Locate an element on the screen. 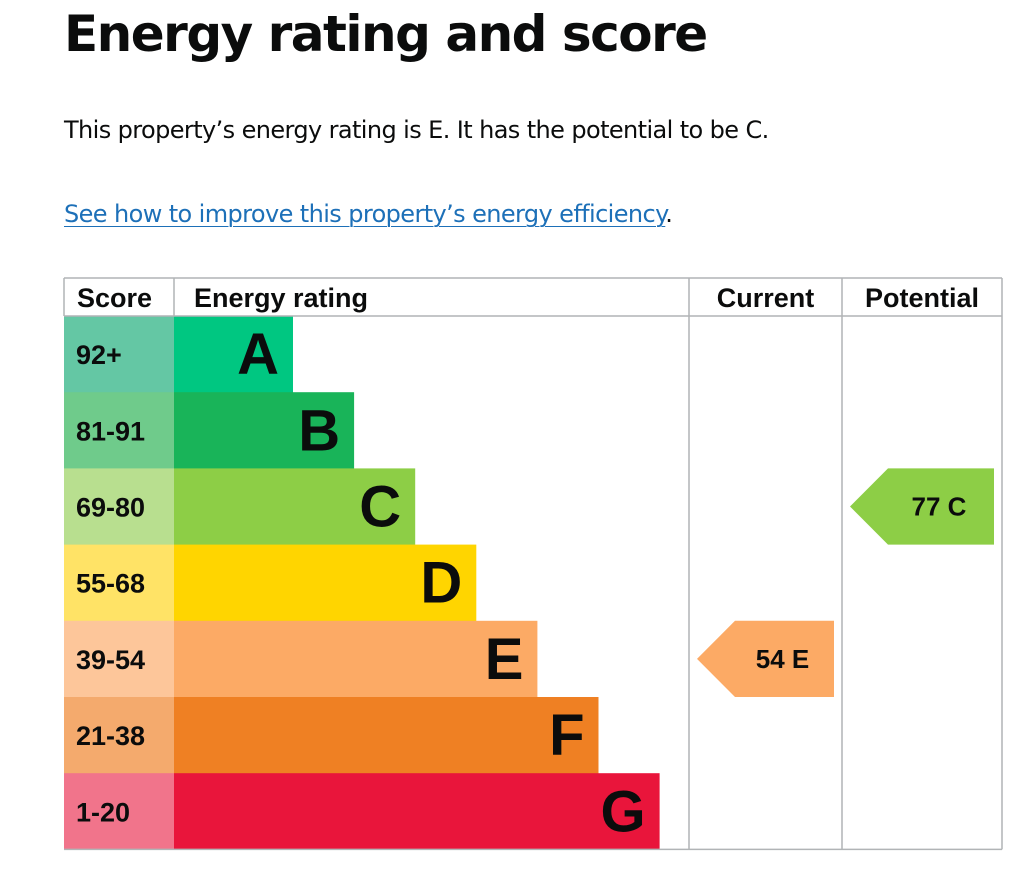 The height and width of the screenshot is (888, 1024). score-cell-g is located at coordinates (119, 811).